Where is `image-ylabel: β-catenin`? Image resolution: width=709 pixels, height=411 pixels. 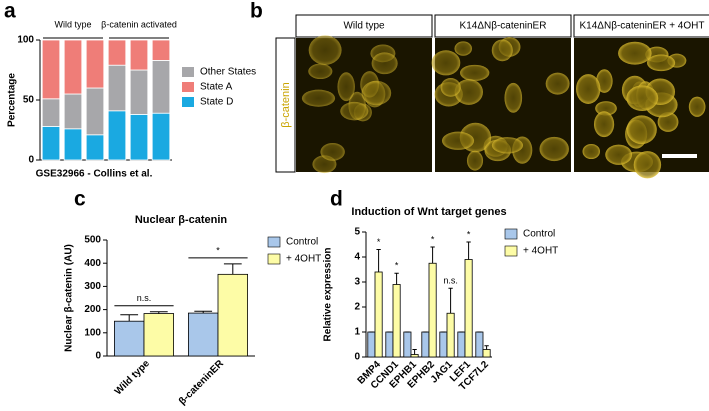 image-ylabel: β-catenin is located at coordinates (286, 104).